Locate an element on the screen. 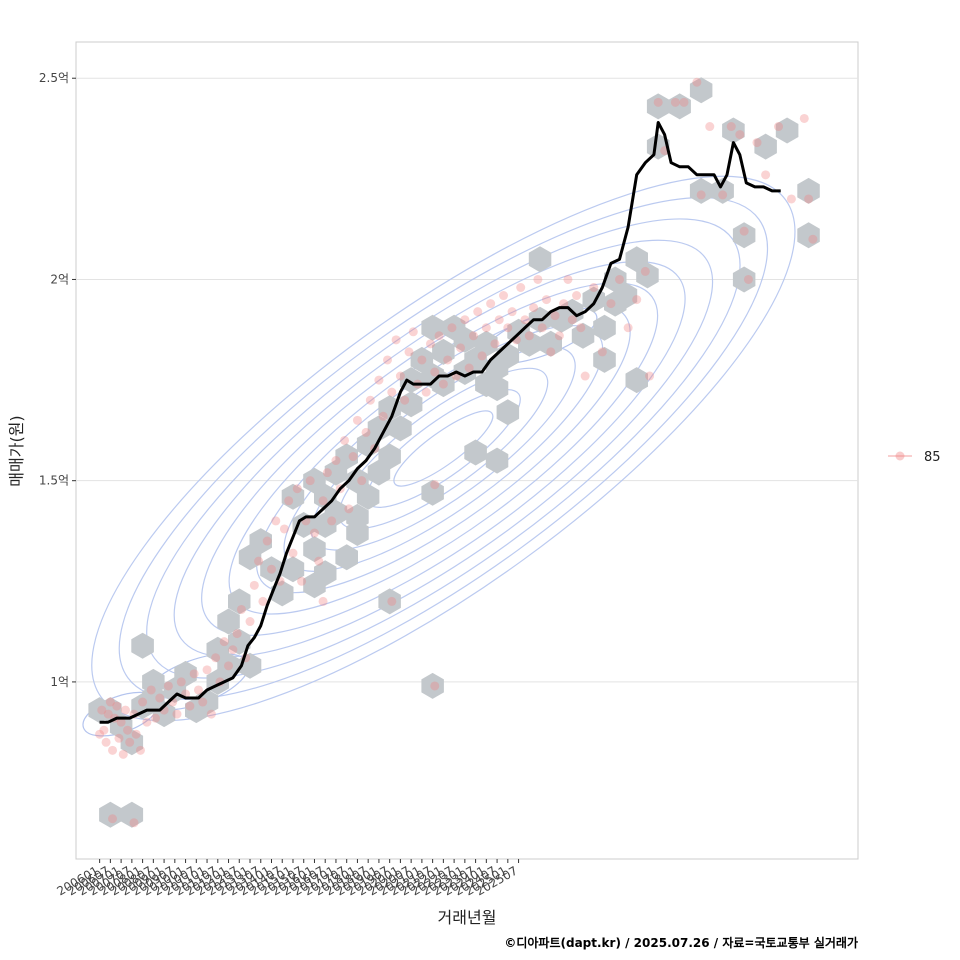 Image resolution: width=960 pixels, height=960 pixels. density-contour is located at coordinates (443, 448).